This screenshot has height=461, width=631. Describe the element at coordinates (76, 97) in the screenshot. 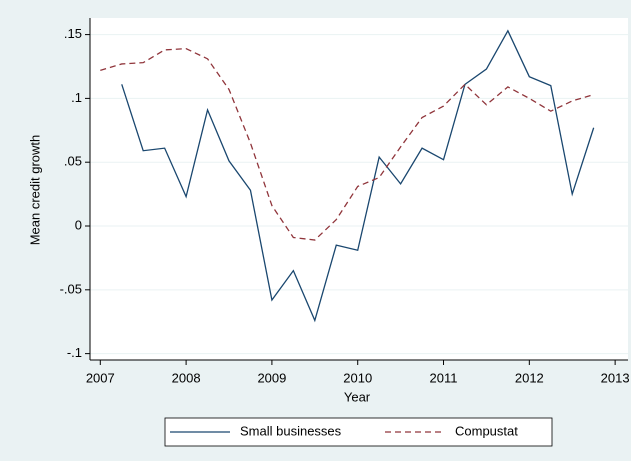

I see `y-tick-label: .1` at that location.